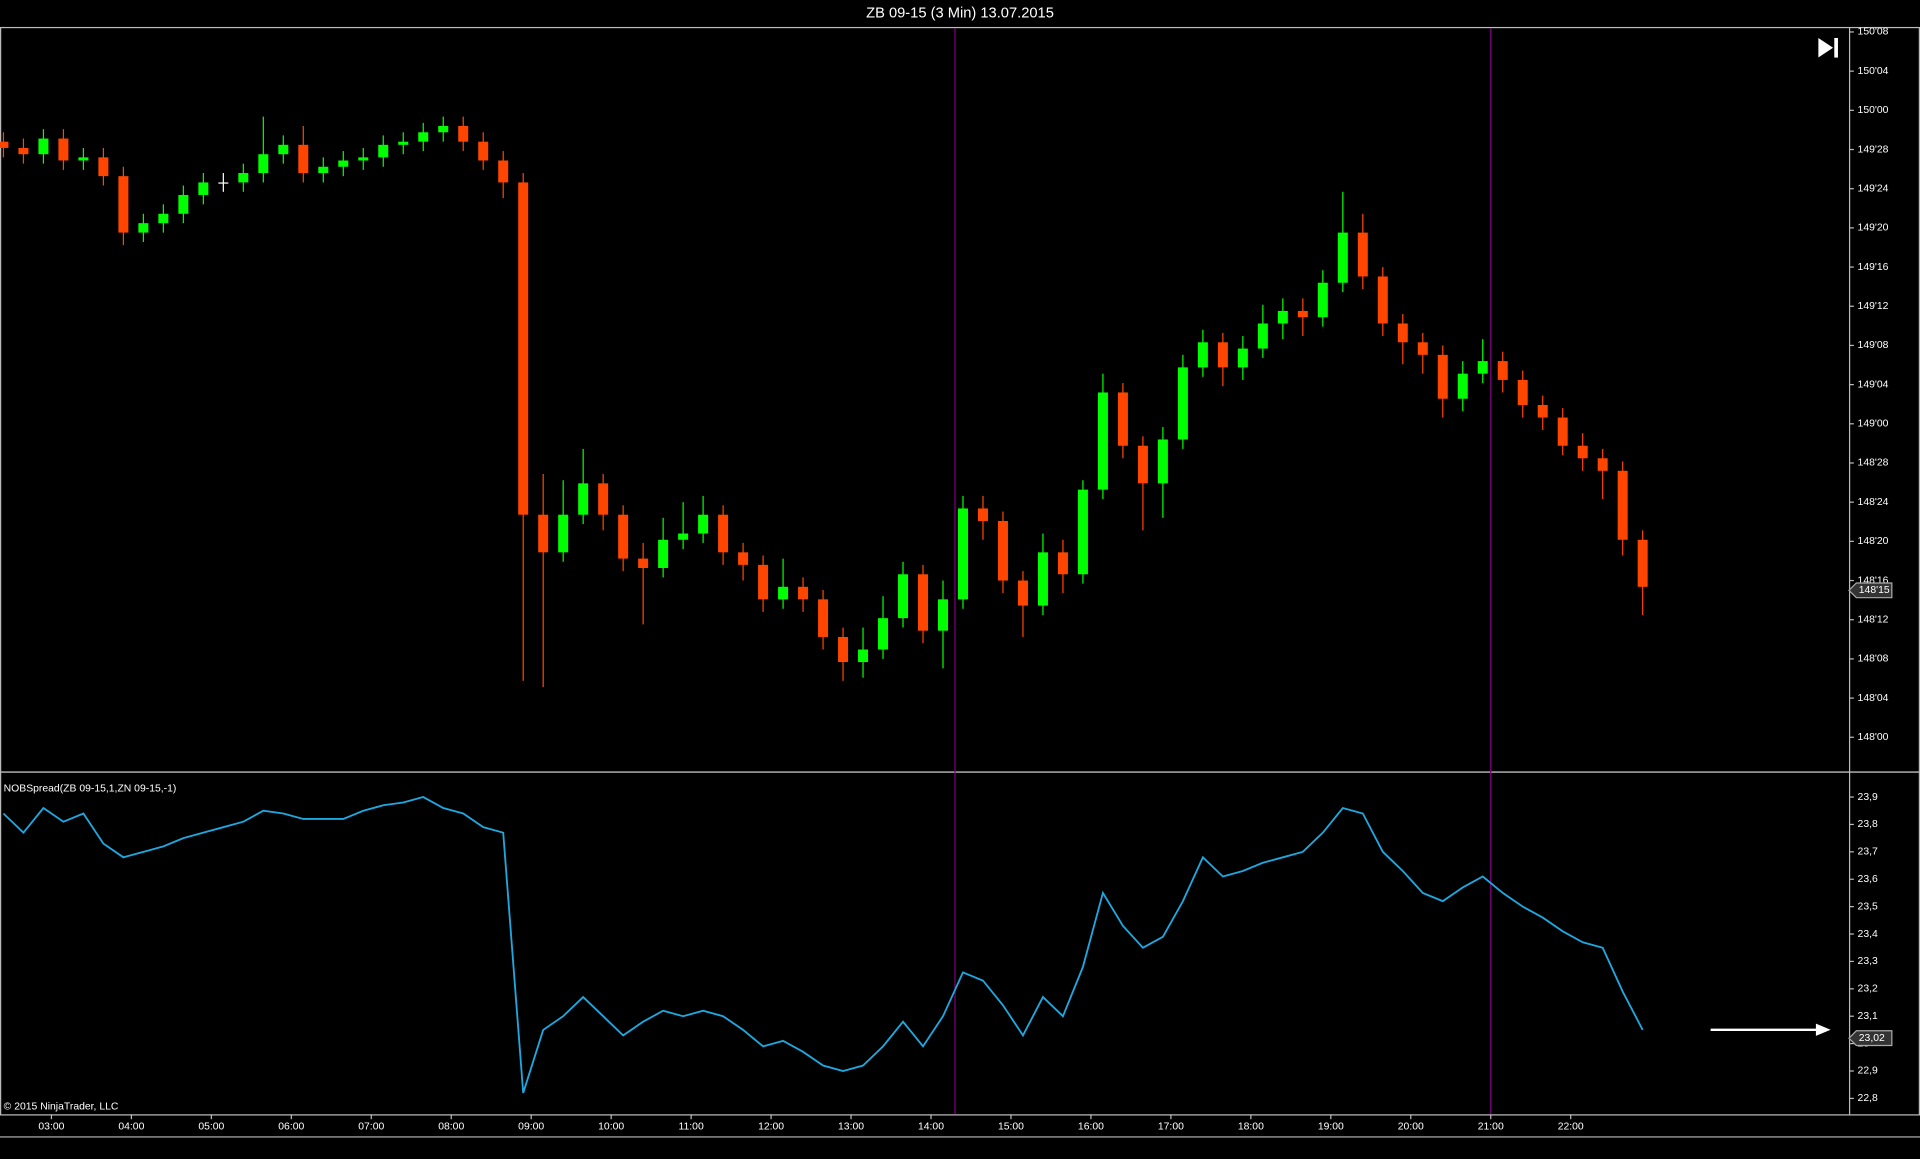  What do you see at coordinates (1868, 824) in the screenshot?
I see `y-tick-label: 23,8` at bounding box center [1868, 824].